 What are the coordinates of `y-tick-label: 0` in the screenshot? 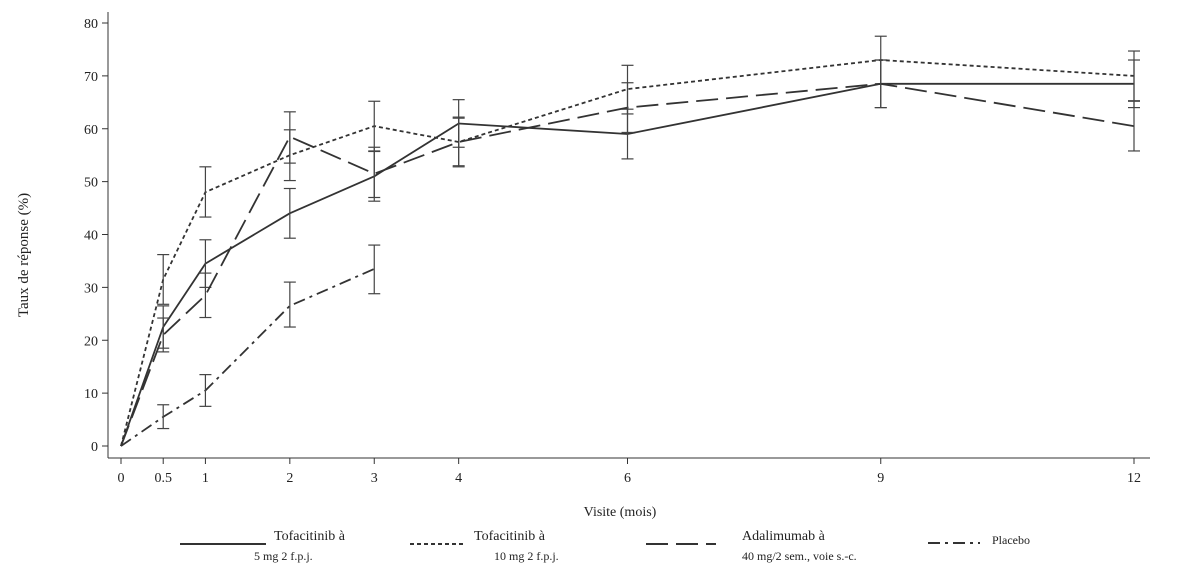 It's located at (94, 447).